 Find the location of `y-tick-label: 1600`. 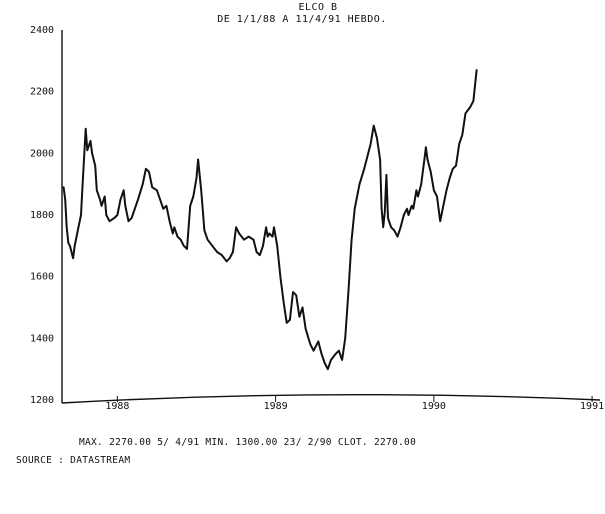

y-tick-label: 1600 is located at coordinates (42, 277).